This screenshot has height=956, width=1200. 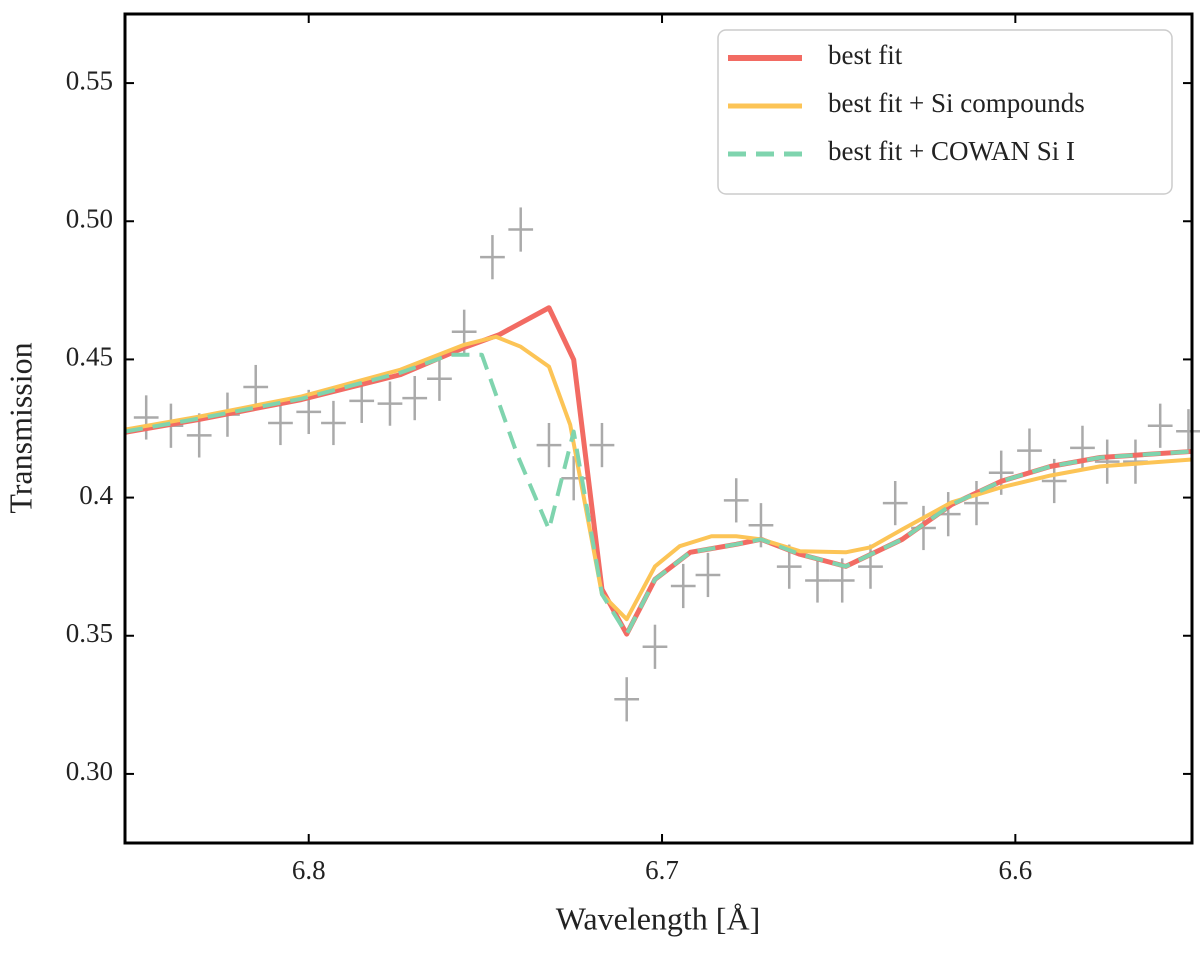 I want to click on x-axis-label: Wavelength [Å], so click(x=658, y=918).